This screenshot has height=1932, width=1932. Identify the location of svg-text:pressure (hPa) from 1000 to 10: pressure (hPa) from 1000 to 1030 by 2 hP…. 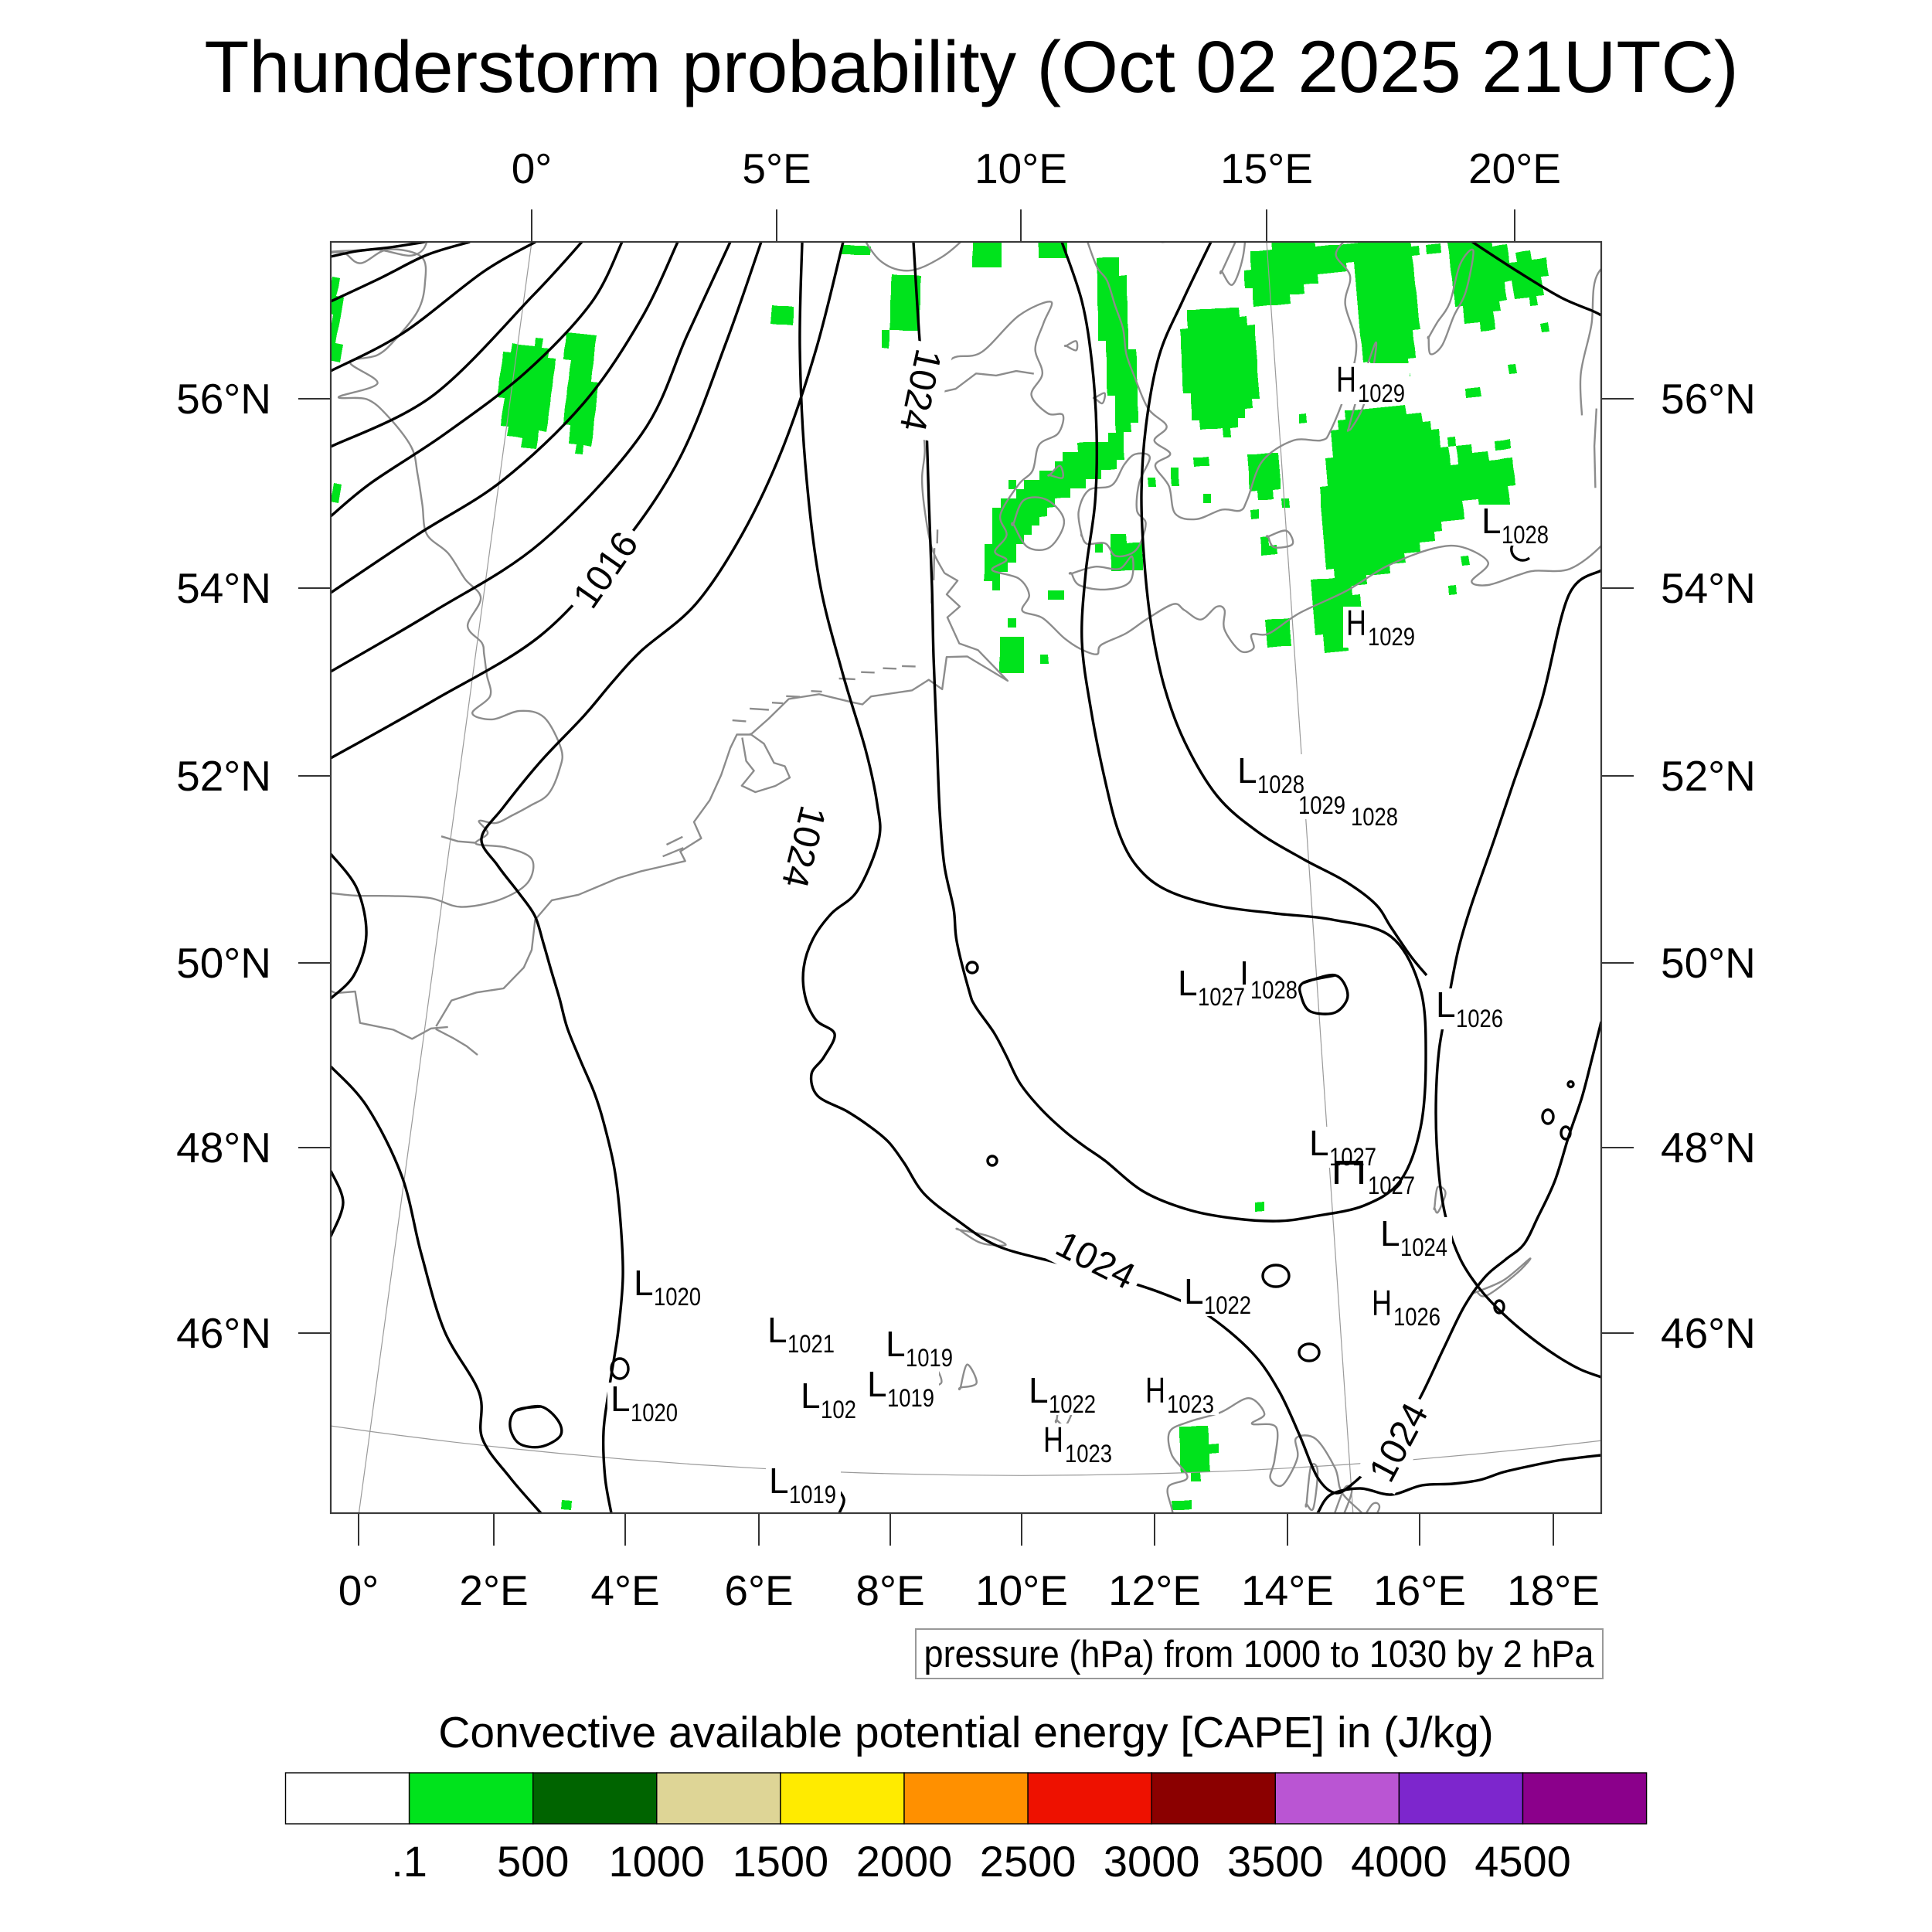
(1260, 1655).